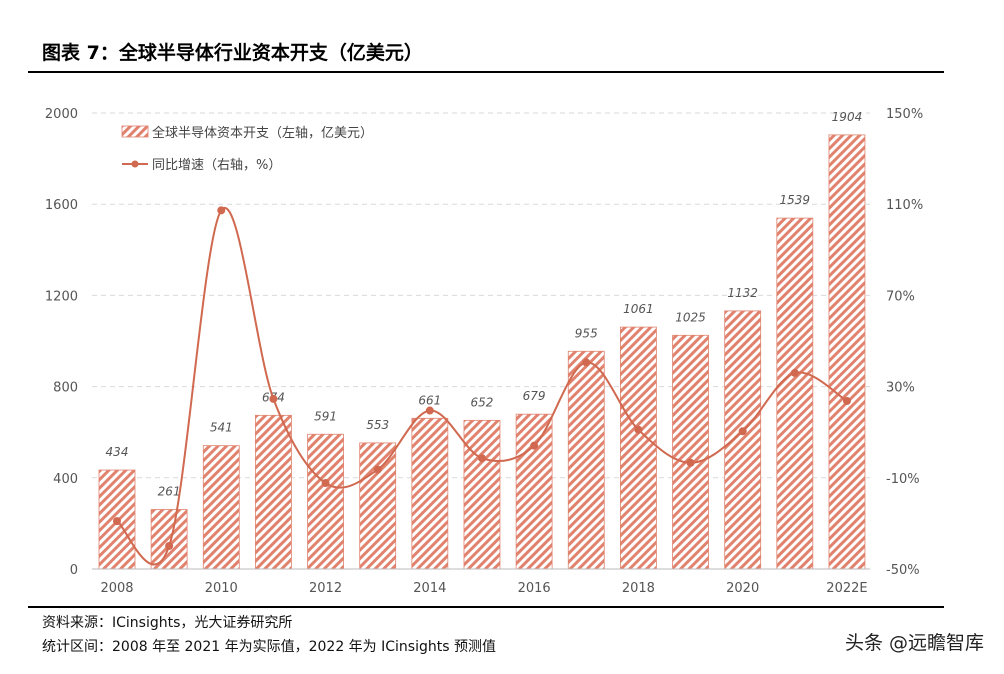 The height and width of the screenshot is (674, 1004). I want to click on right-tick-label: 30%, so click(900, 388).